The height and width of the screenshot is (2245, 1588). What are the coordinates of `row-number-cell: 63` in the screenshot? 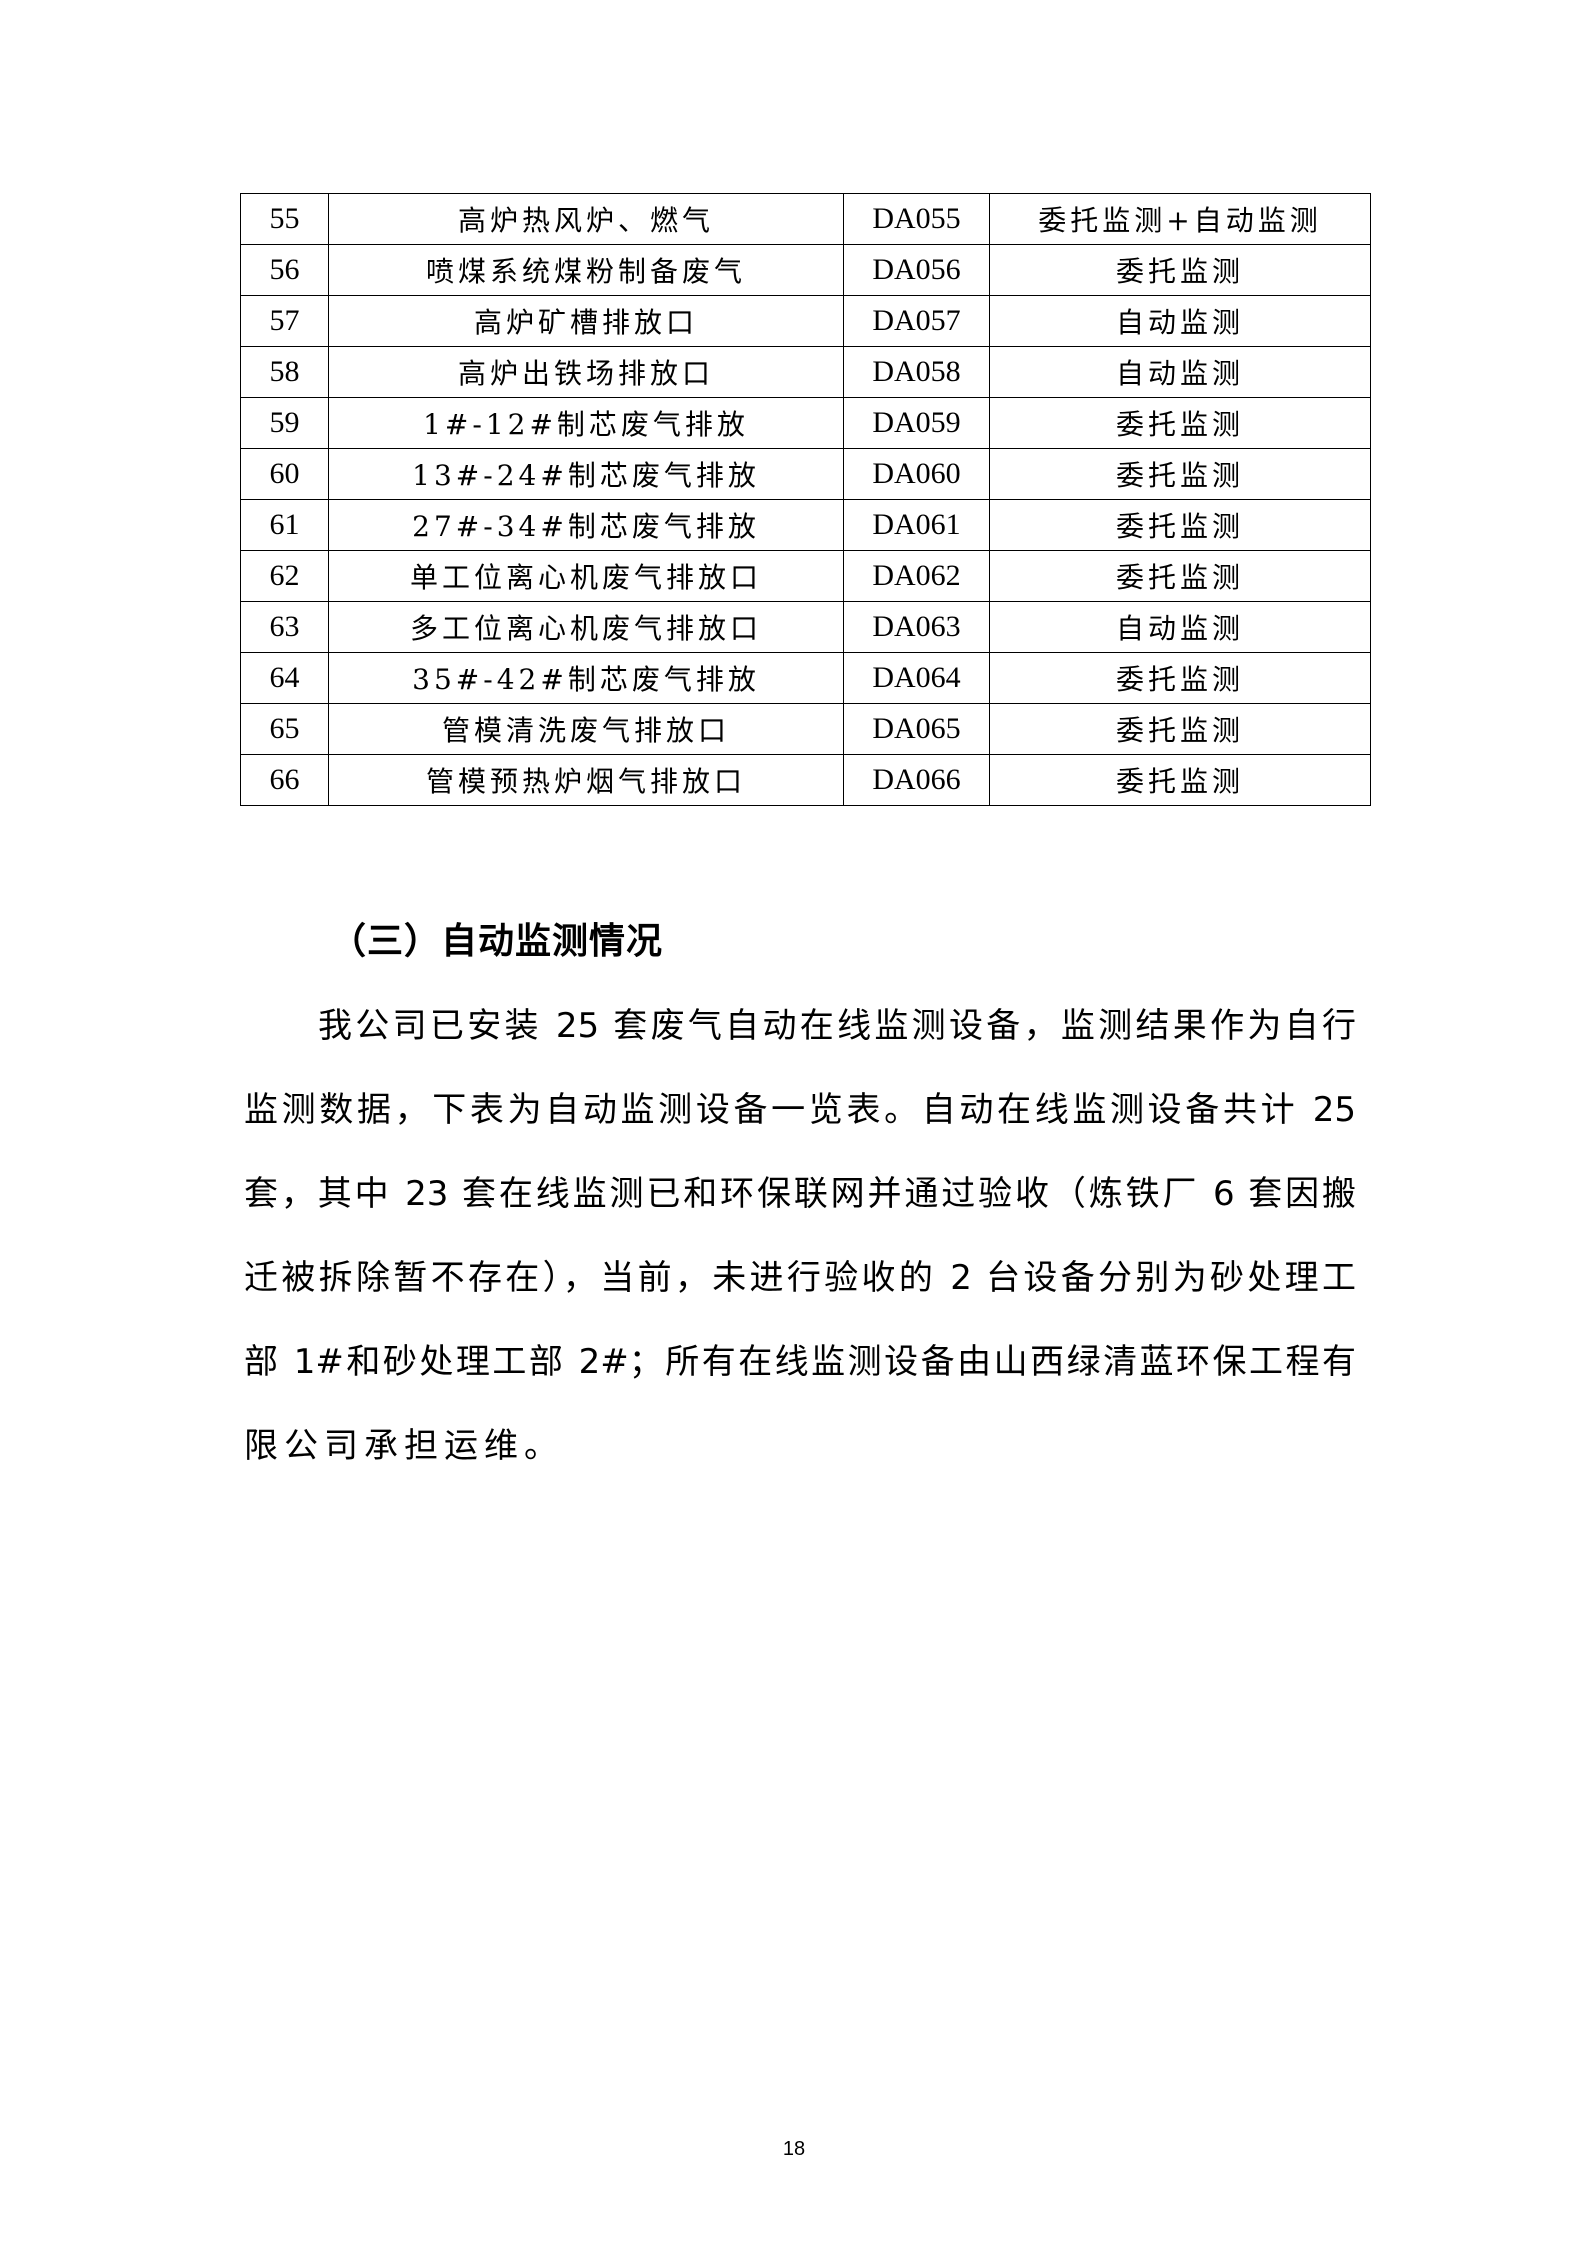 It's located at (284, 627).